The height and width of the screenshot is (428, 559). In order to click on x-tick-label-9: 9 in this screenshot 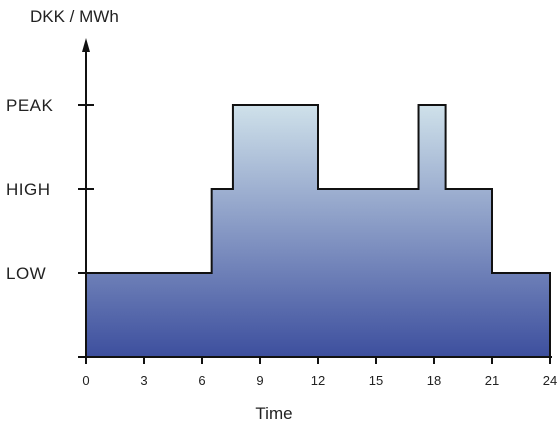, I will do `click(259, 380)`.